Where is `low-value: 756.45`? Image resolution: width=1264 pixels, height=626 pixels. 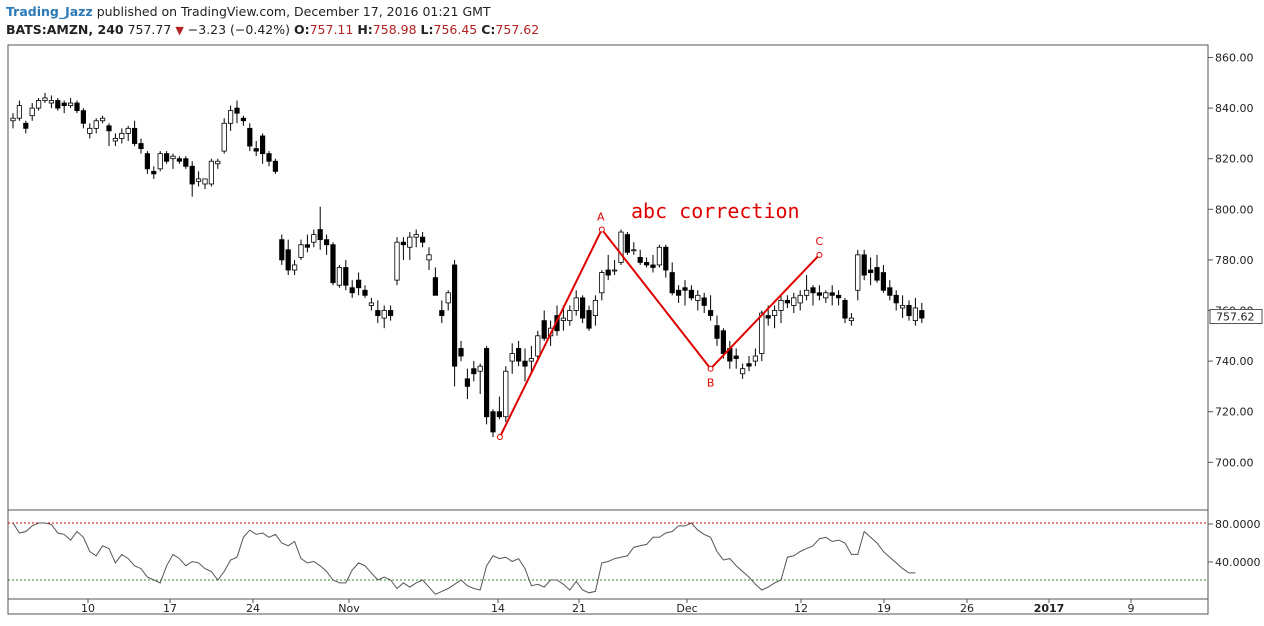 low-value: 756.45 is located at coordinates (455, 29).